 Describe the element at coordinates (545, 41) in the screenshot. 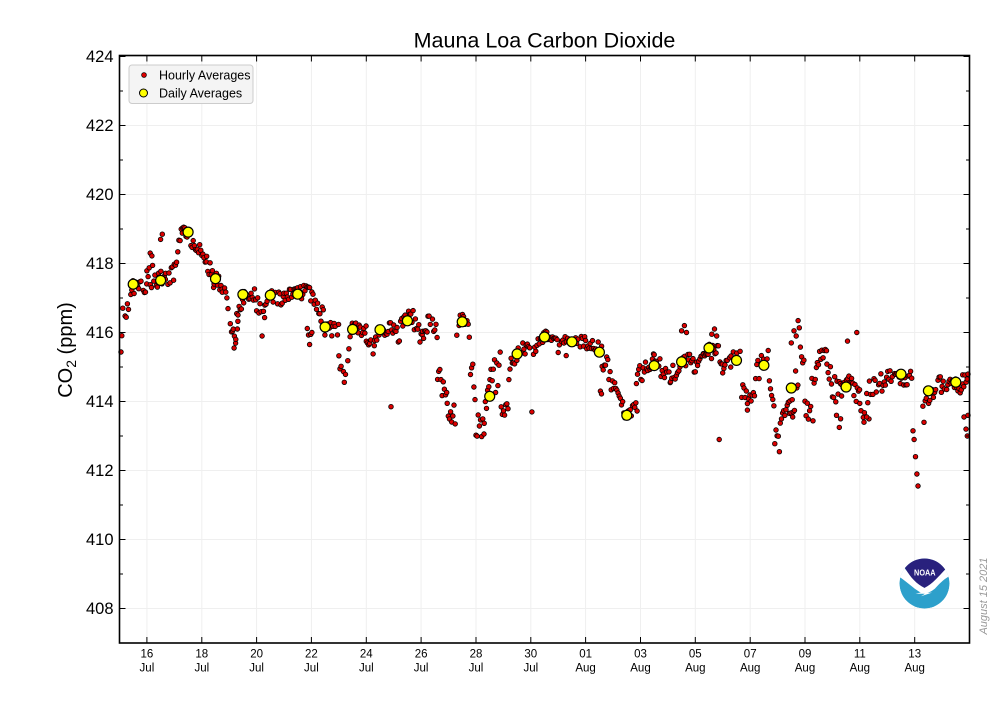

I see `svg-text: Mauna Loa Carbon Dioxide` at that location.